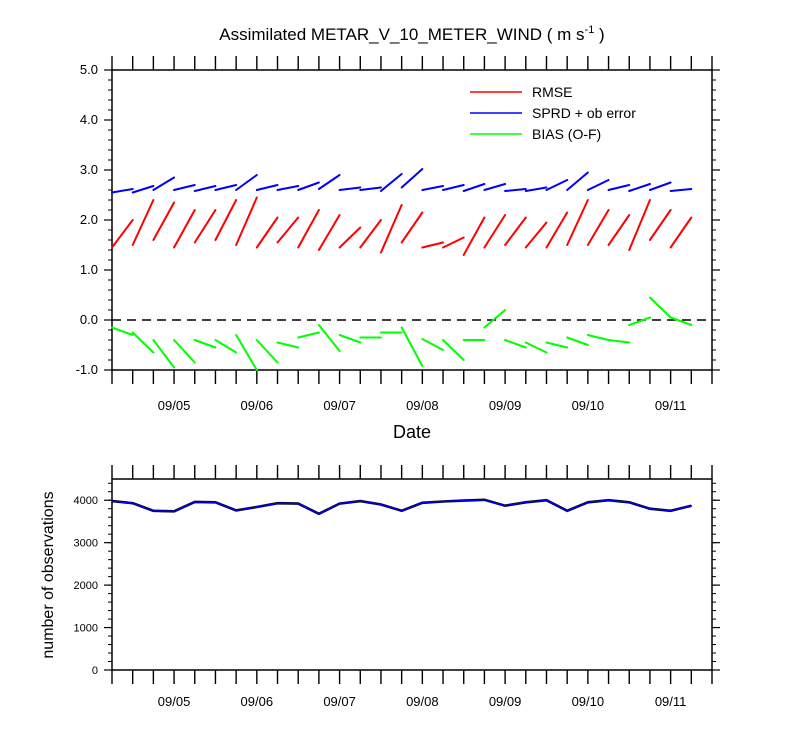 This screenshot has width=800, height=750. Describe the element at coordinates (505, 701) in the screenshot. I see `x-tick-label: 09/09` at that location.